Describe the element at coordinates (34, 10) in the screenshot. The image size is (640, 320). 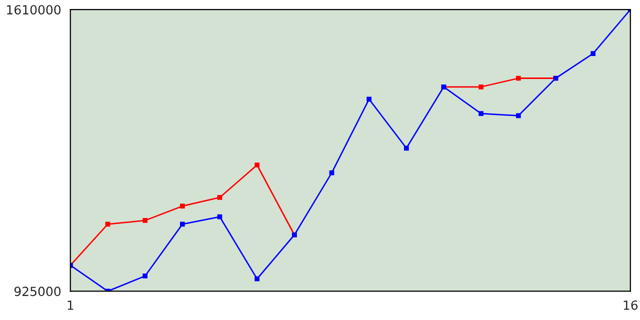
I see `y-tick-label: 1610000` at that location.